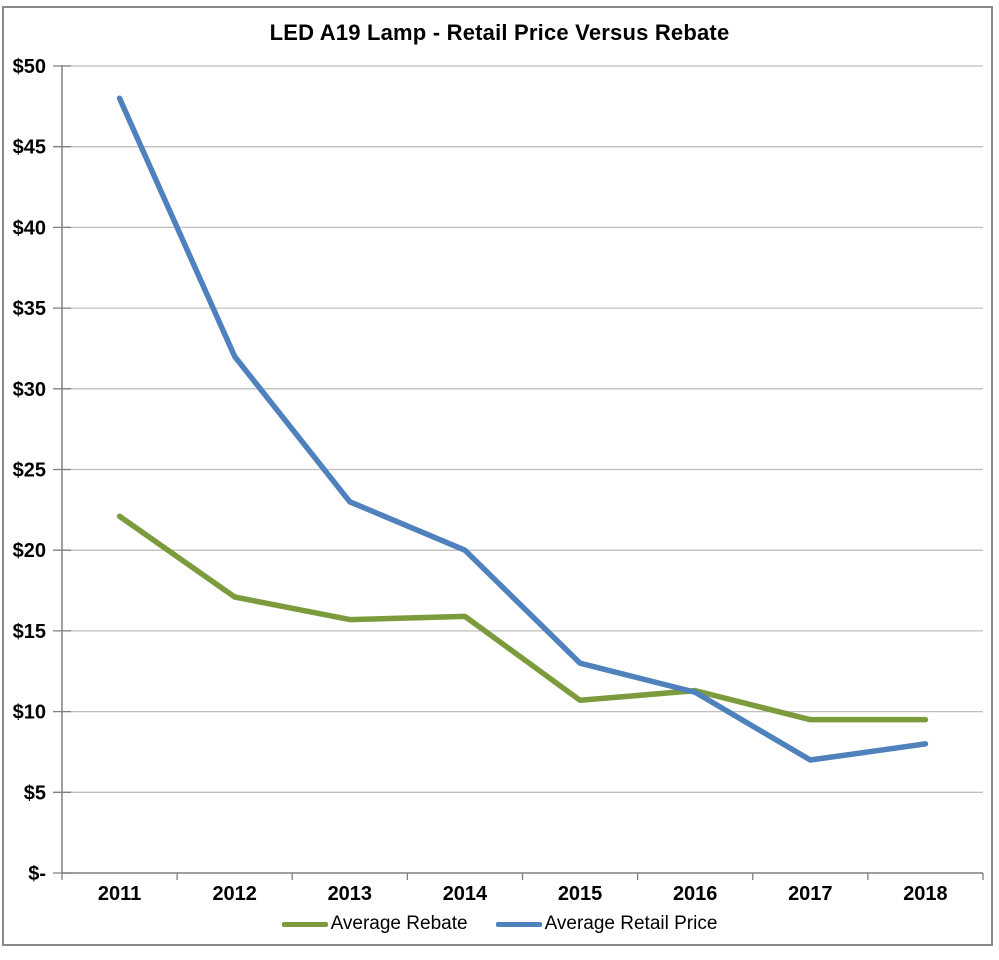  I want to click on x-tick-label: 2015, so click(580, 894).